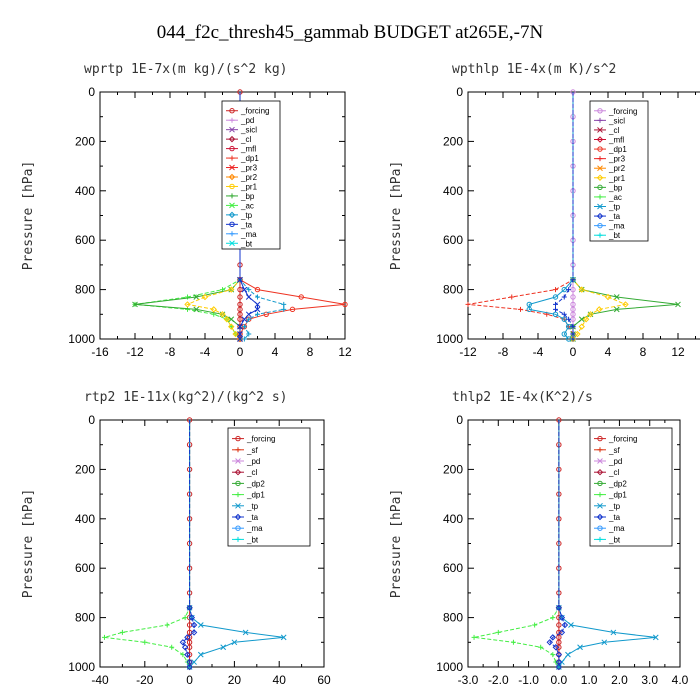 The width and height of the screenshot is (700, 700). I want to click on x-tick-label: 4.0, so click(680, 680).